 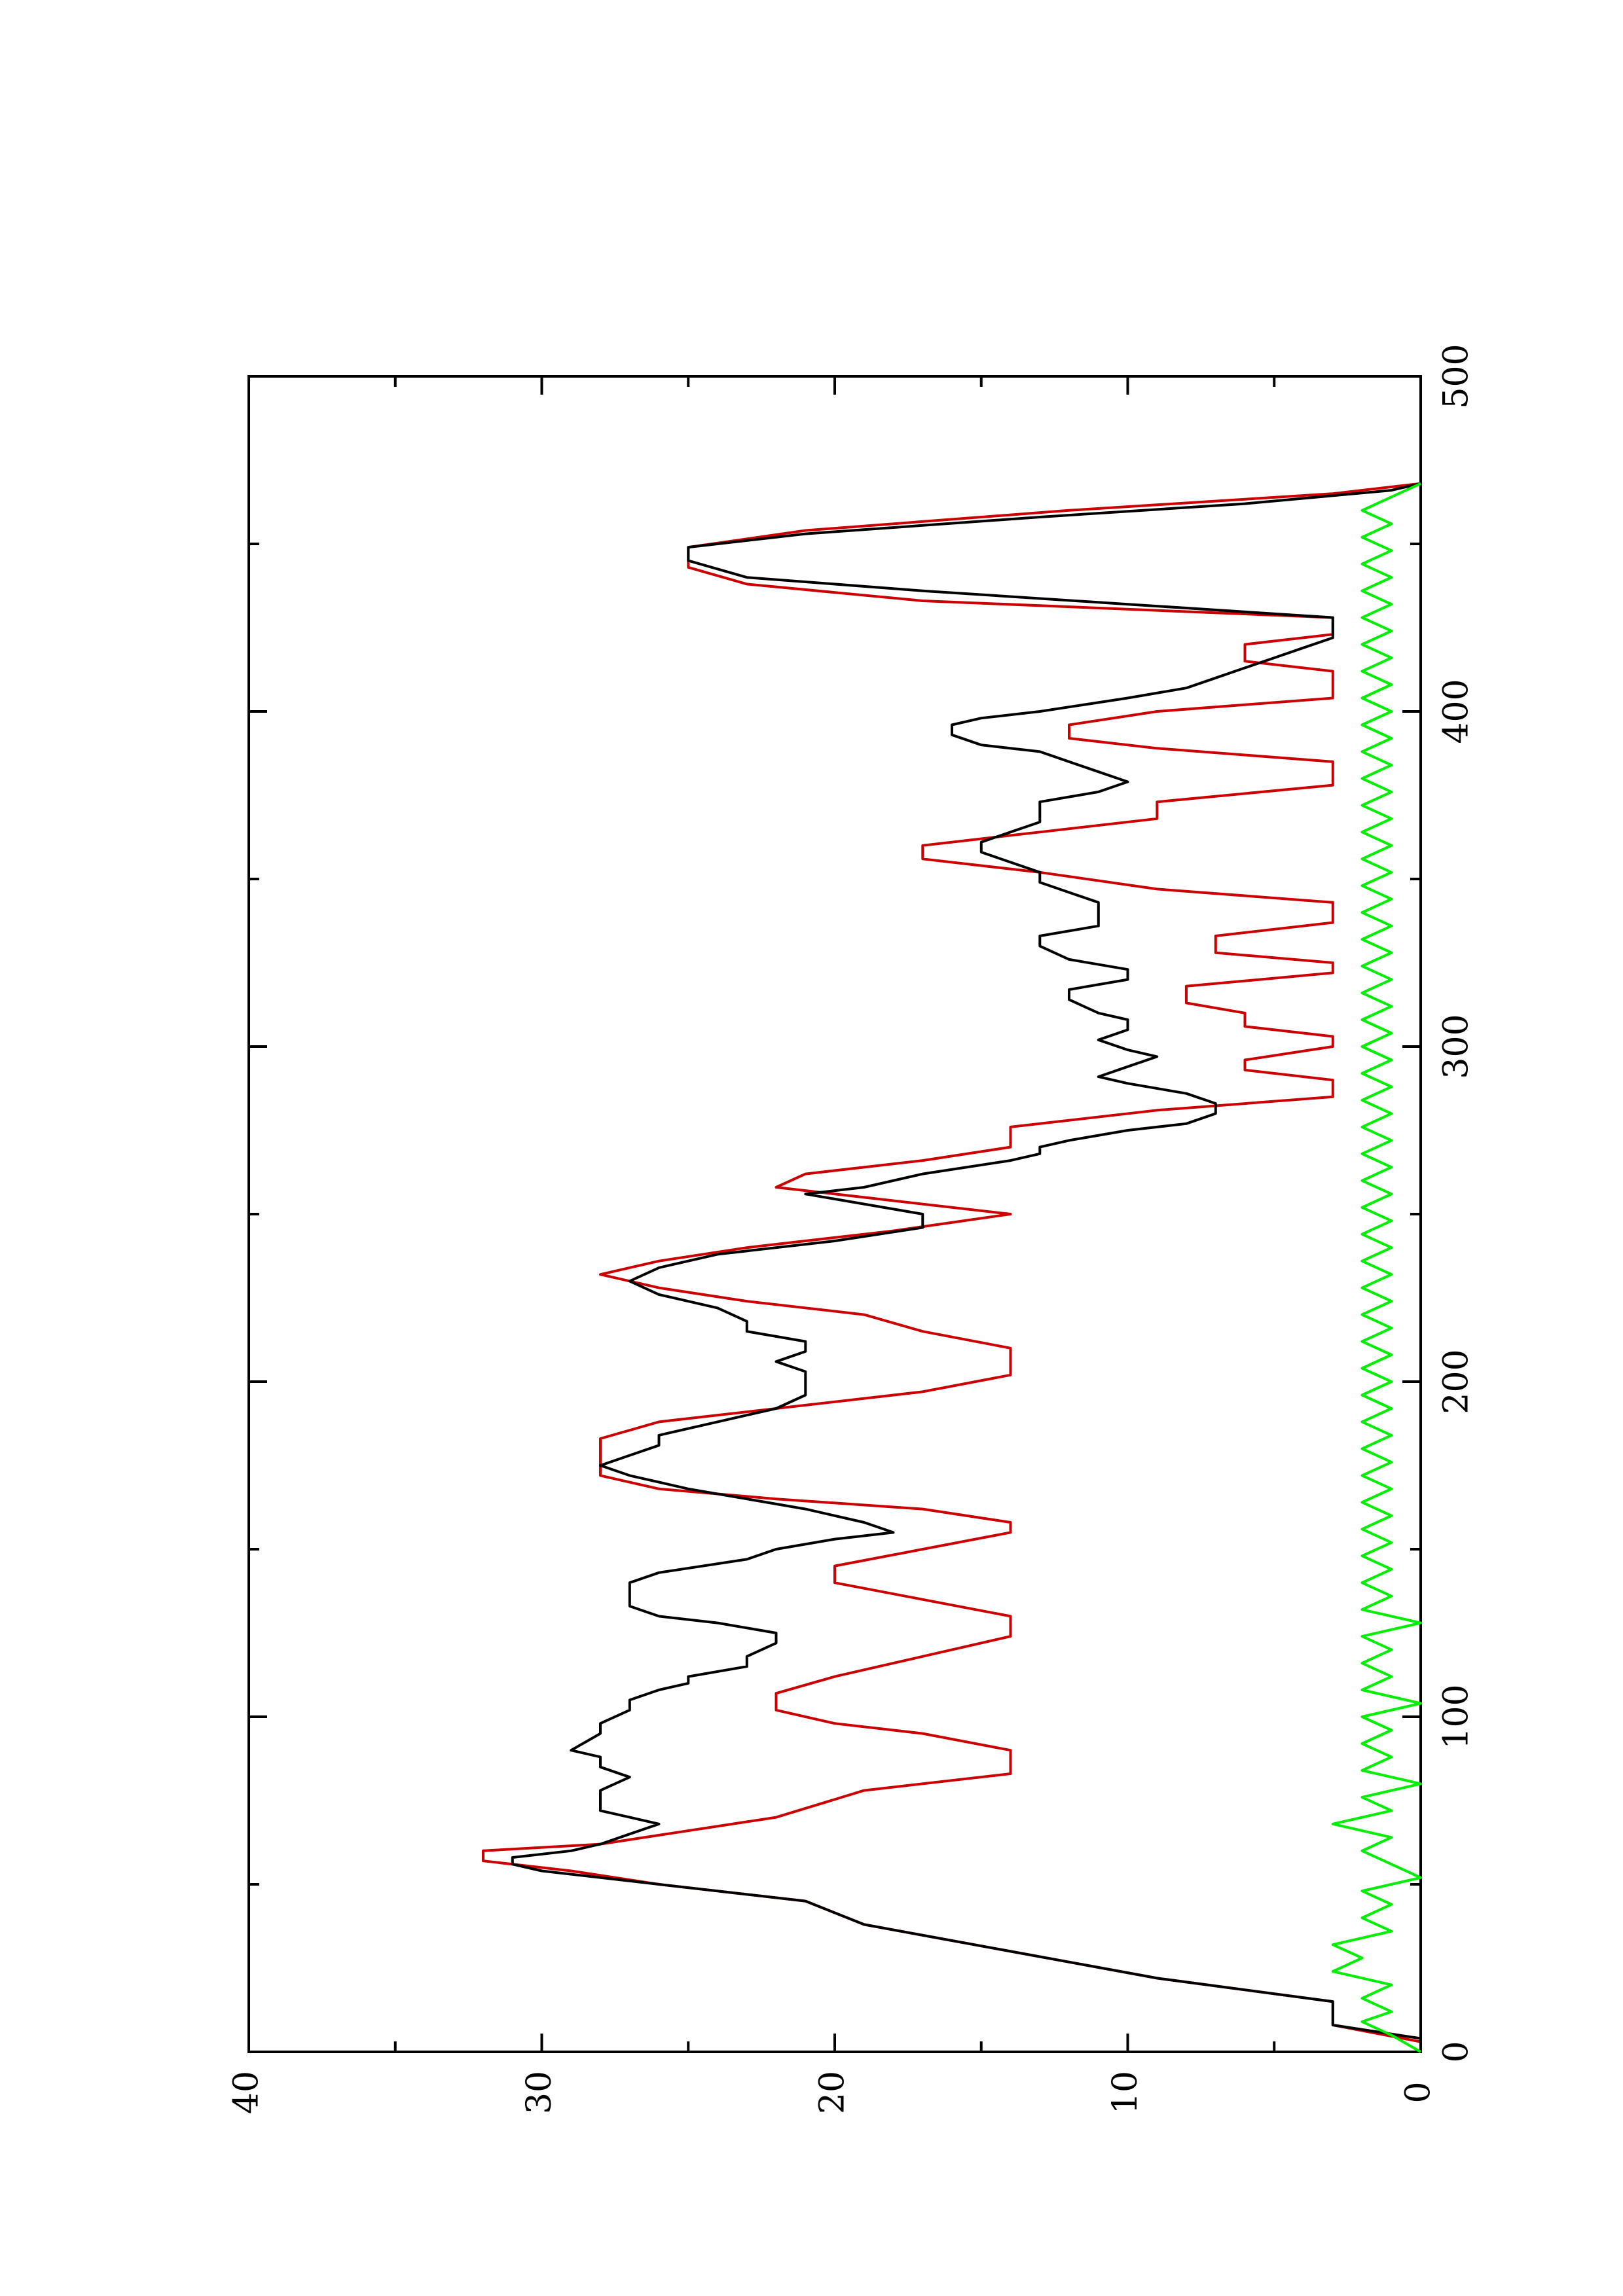 I want to click on y-tick-label: 20, so click(x=832, y=2092).